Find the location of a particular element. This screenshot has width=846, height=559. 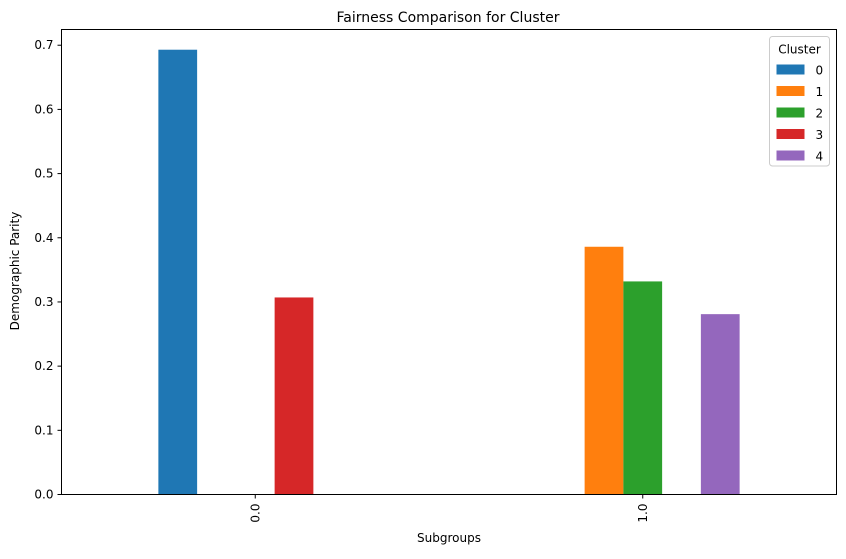

chart-title: Fairness Comparison for Cluster is located at coordinates (448, 18).